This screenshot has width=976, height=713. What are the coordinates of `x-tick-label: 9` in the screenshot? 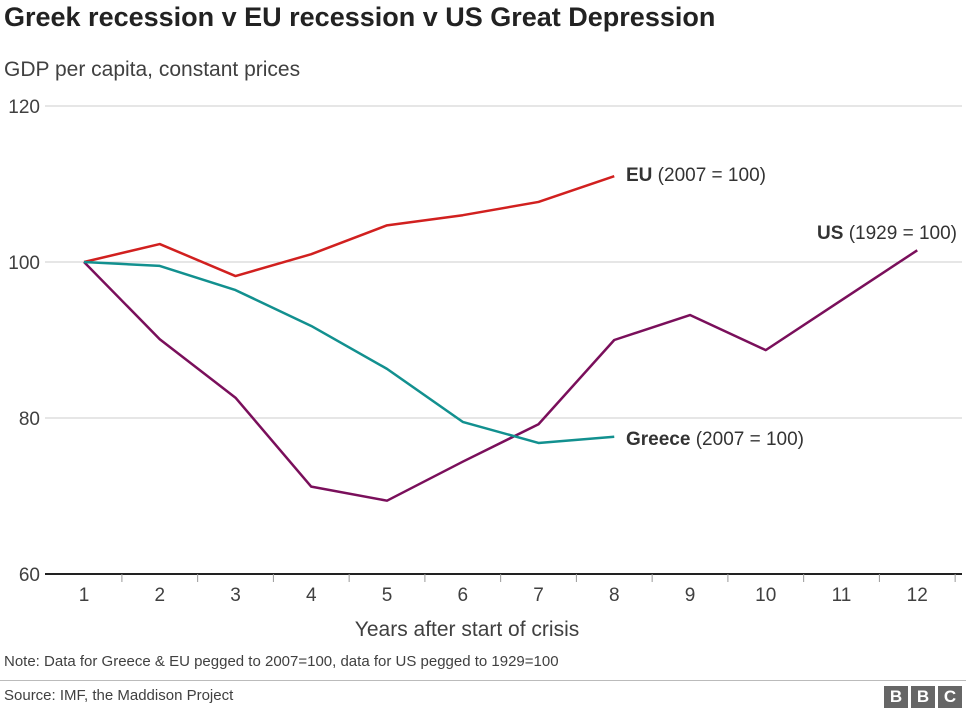 It's located at (690, 595).